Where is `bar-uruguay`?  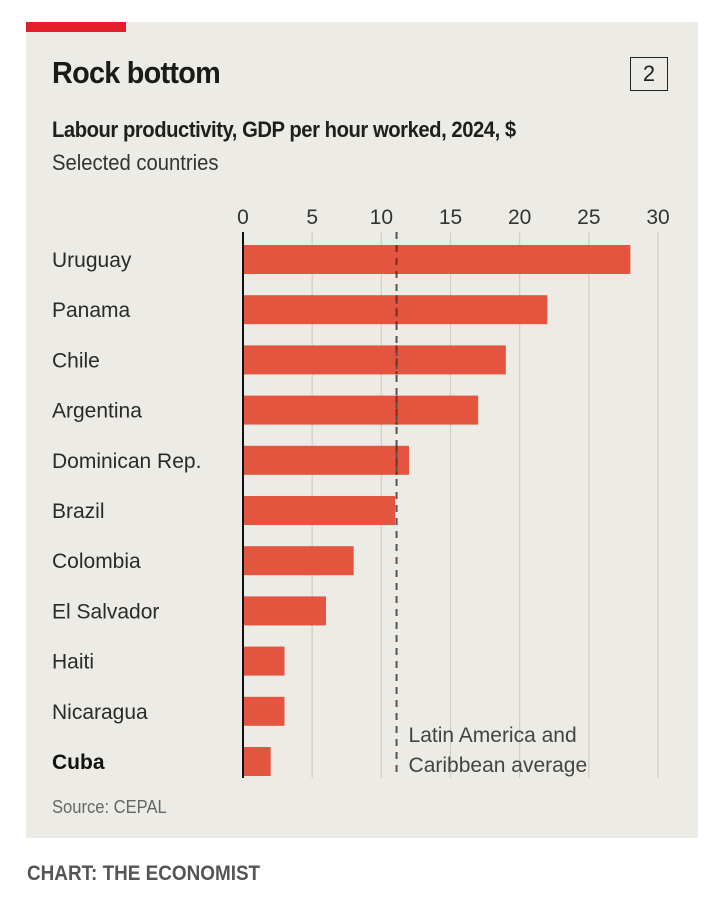 bar-uruguay is located at coordinates (437, 259).